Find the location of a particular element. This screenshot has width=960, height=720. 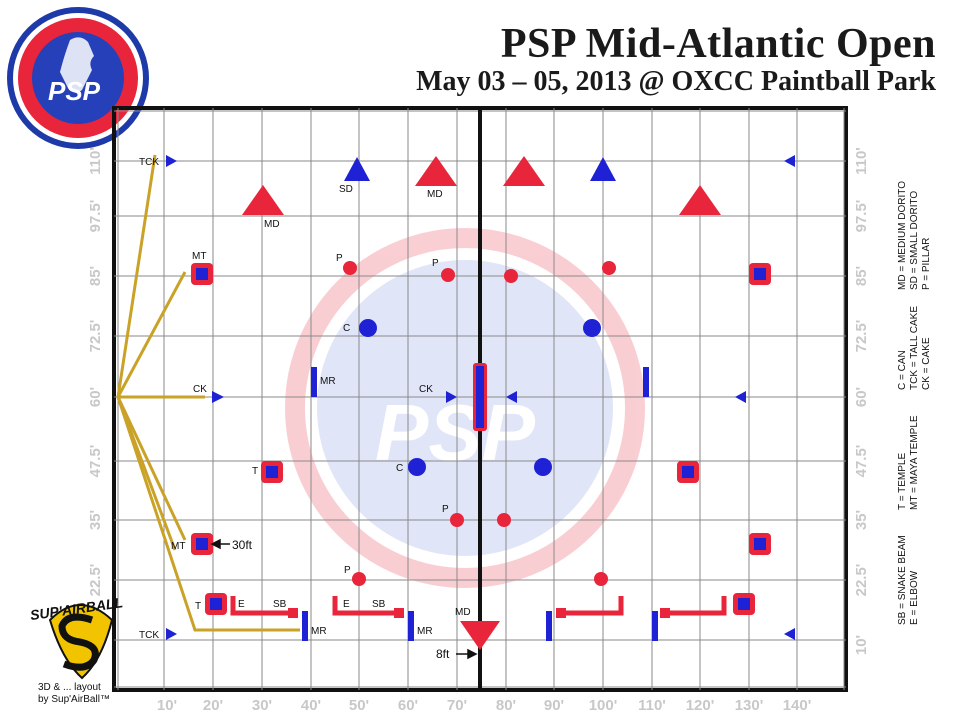

snake-beam-end-caps is located at coordinates (479, 613).